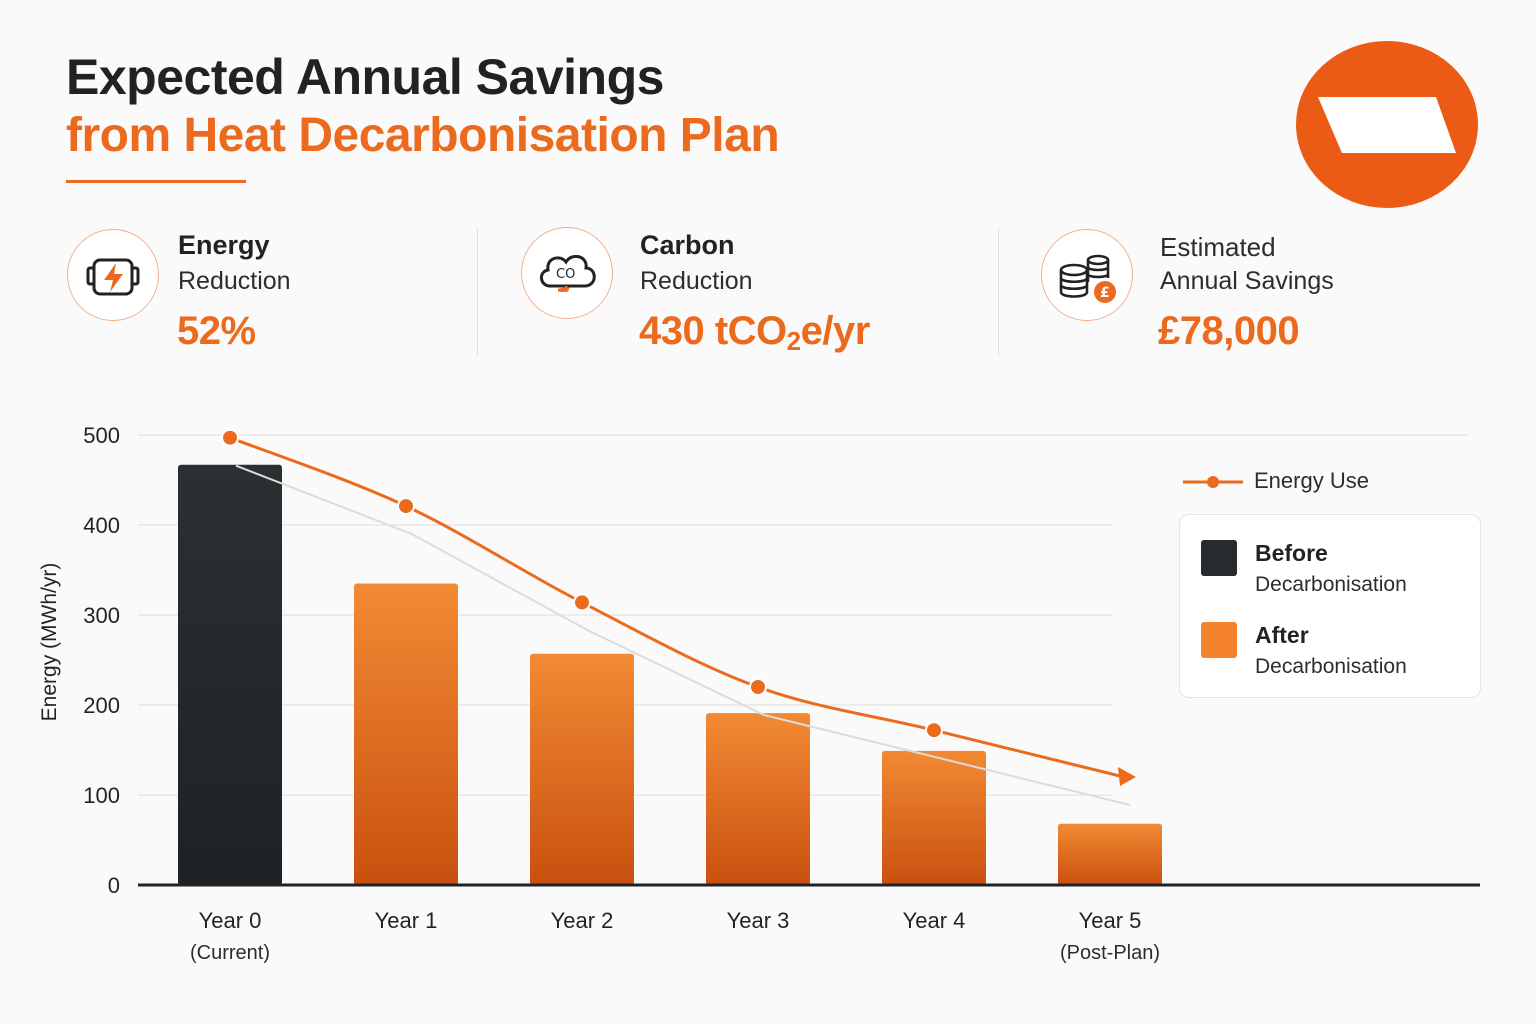 This screenshot has width=1536, height=1024. Describe the element at coordinates (1387, 124) in the screenshot. I see `logo-icon` at that location.